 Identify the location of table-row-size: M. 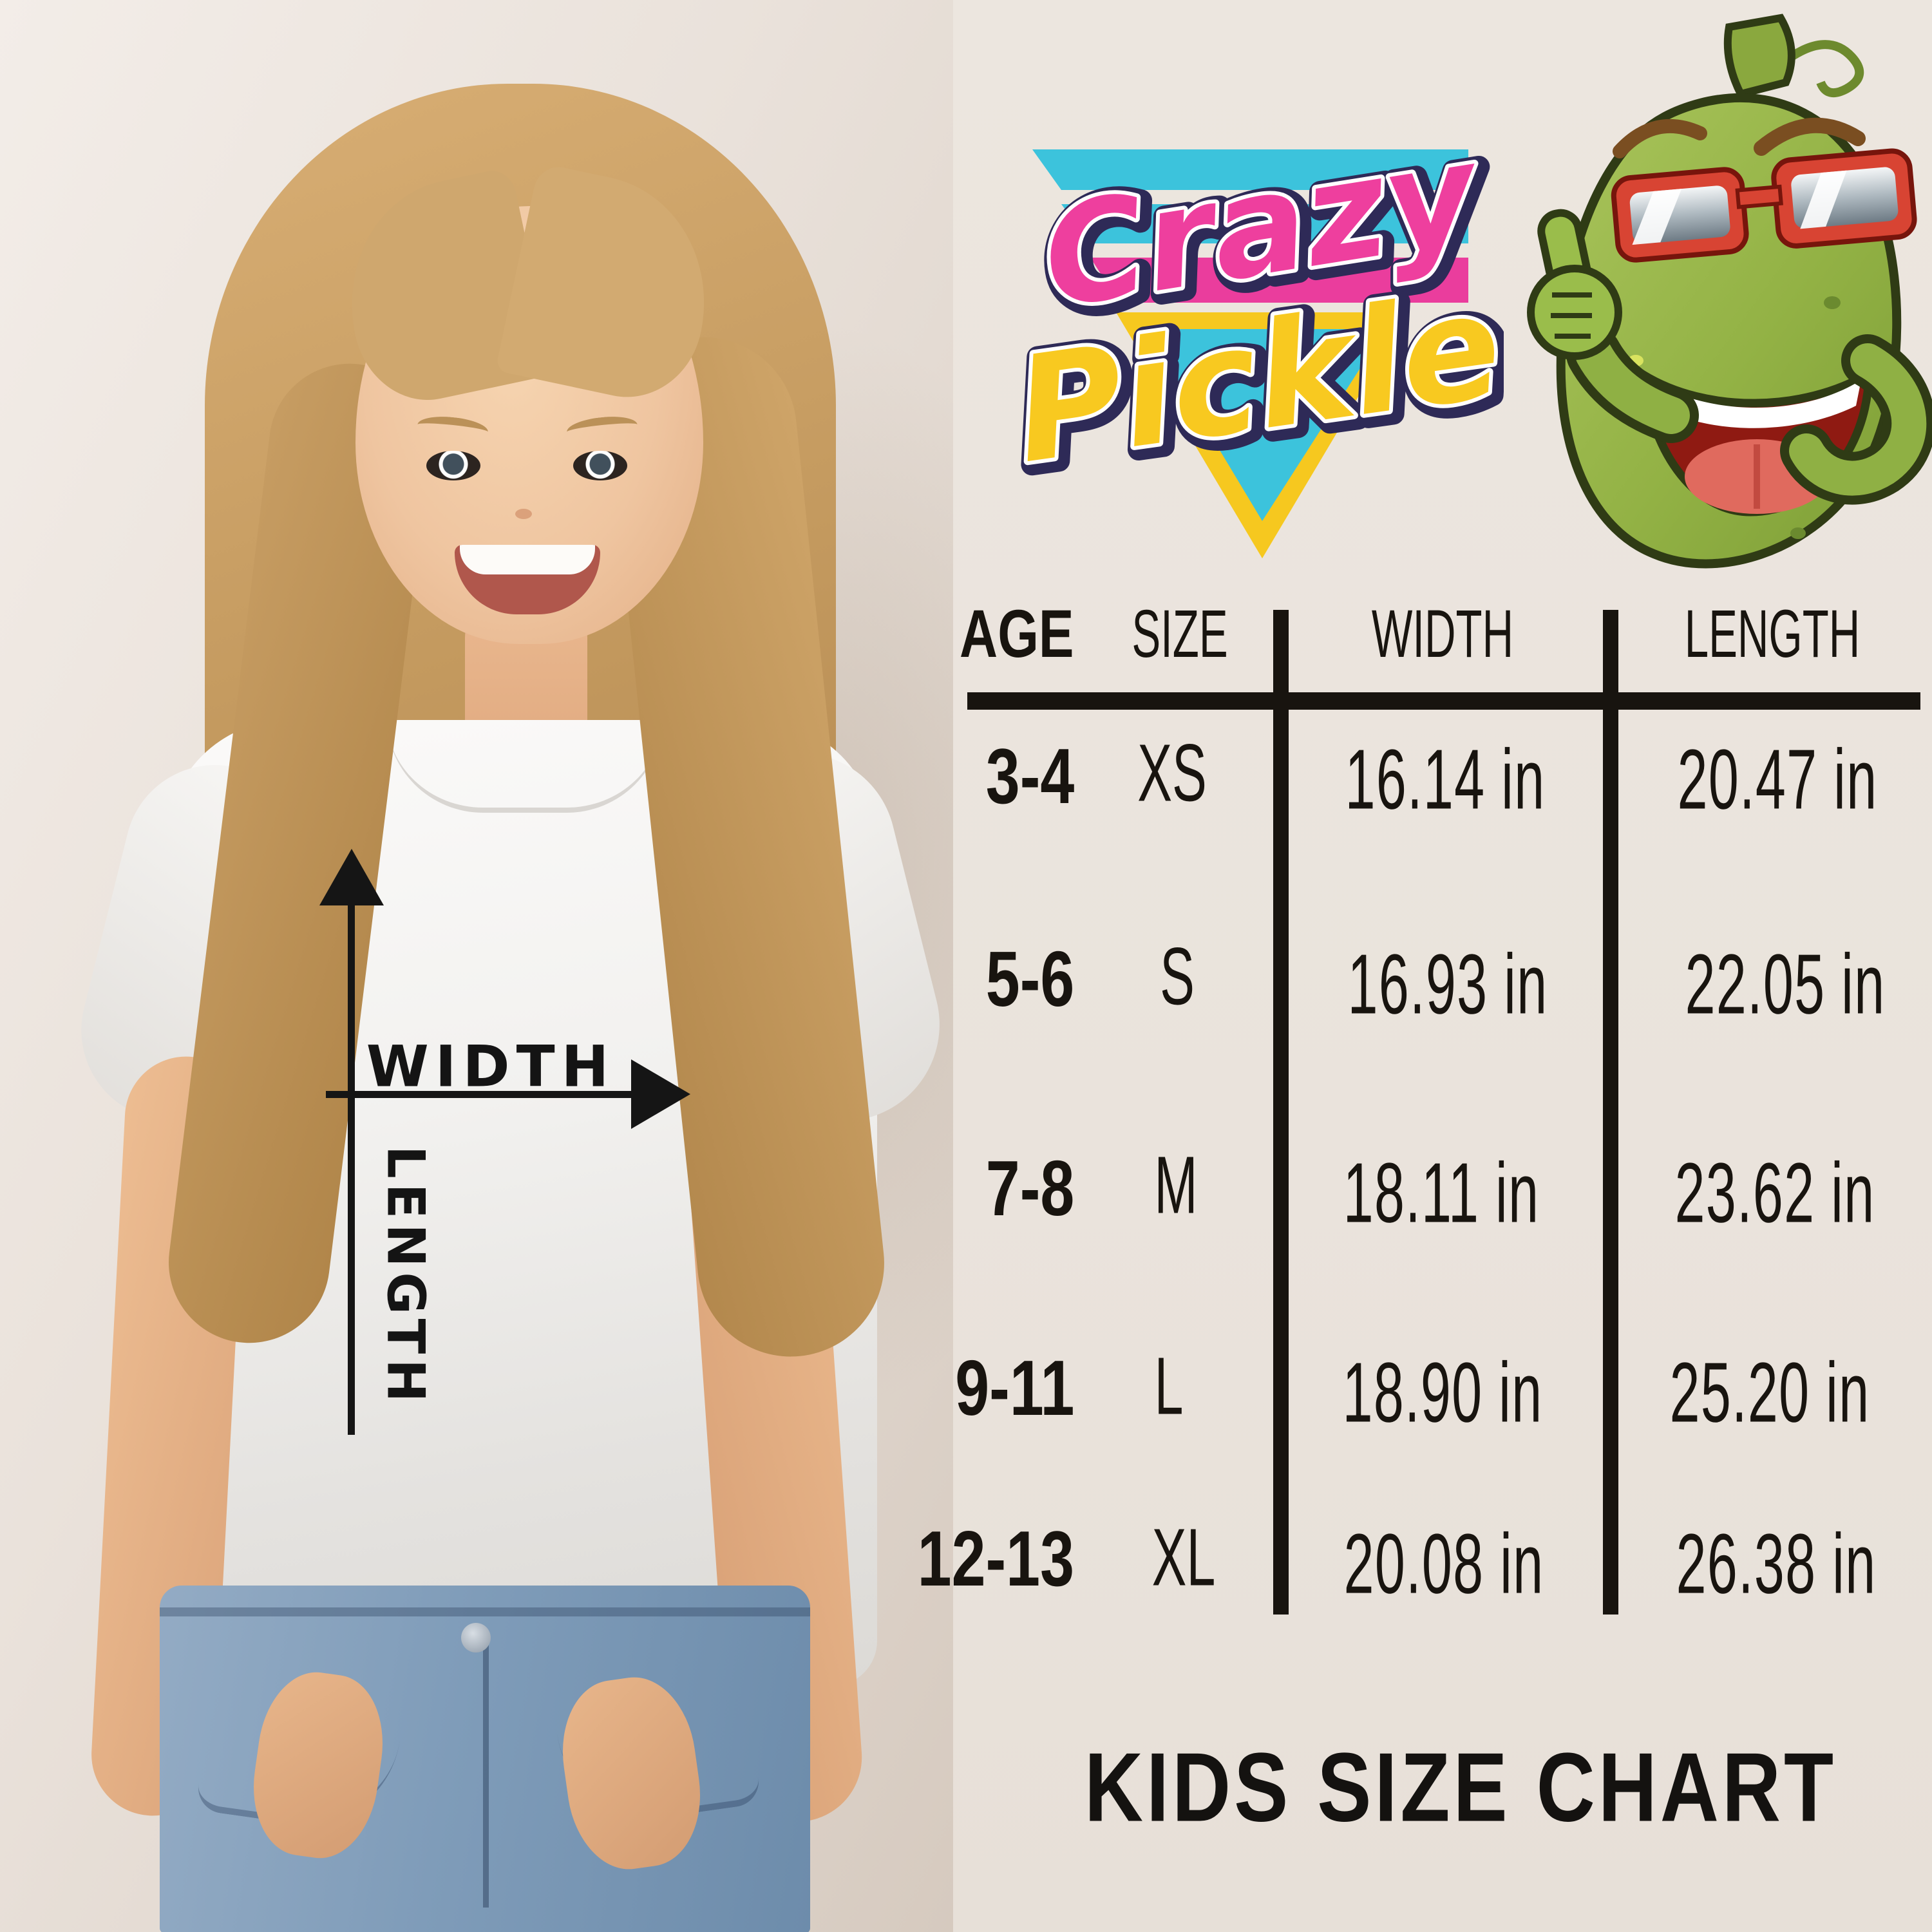
(1176, 1185).